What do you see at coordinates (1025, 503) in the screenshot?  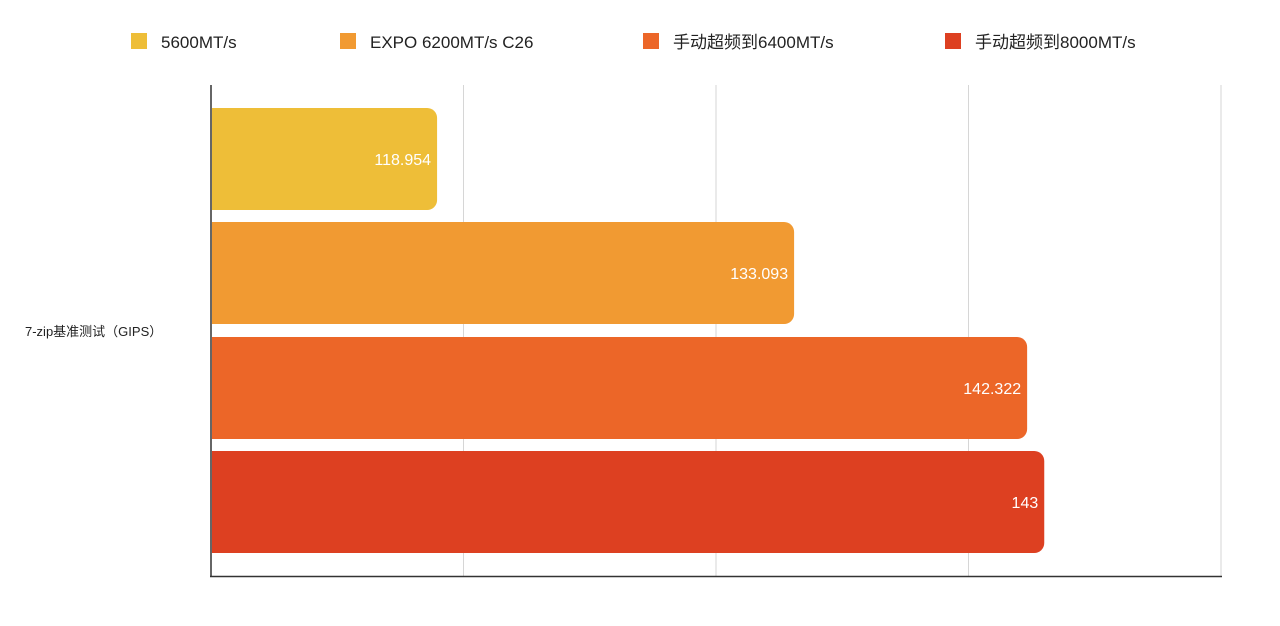 I see `data-label: 143` at bounding box center [1025, 503].